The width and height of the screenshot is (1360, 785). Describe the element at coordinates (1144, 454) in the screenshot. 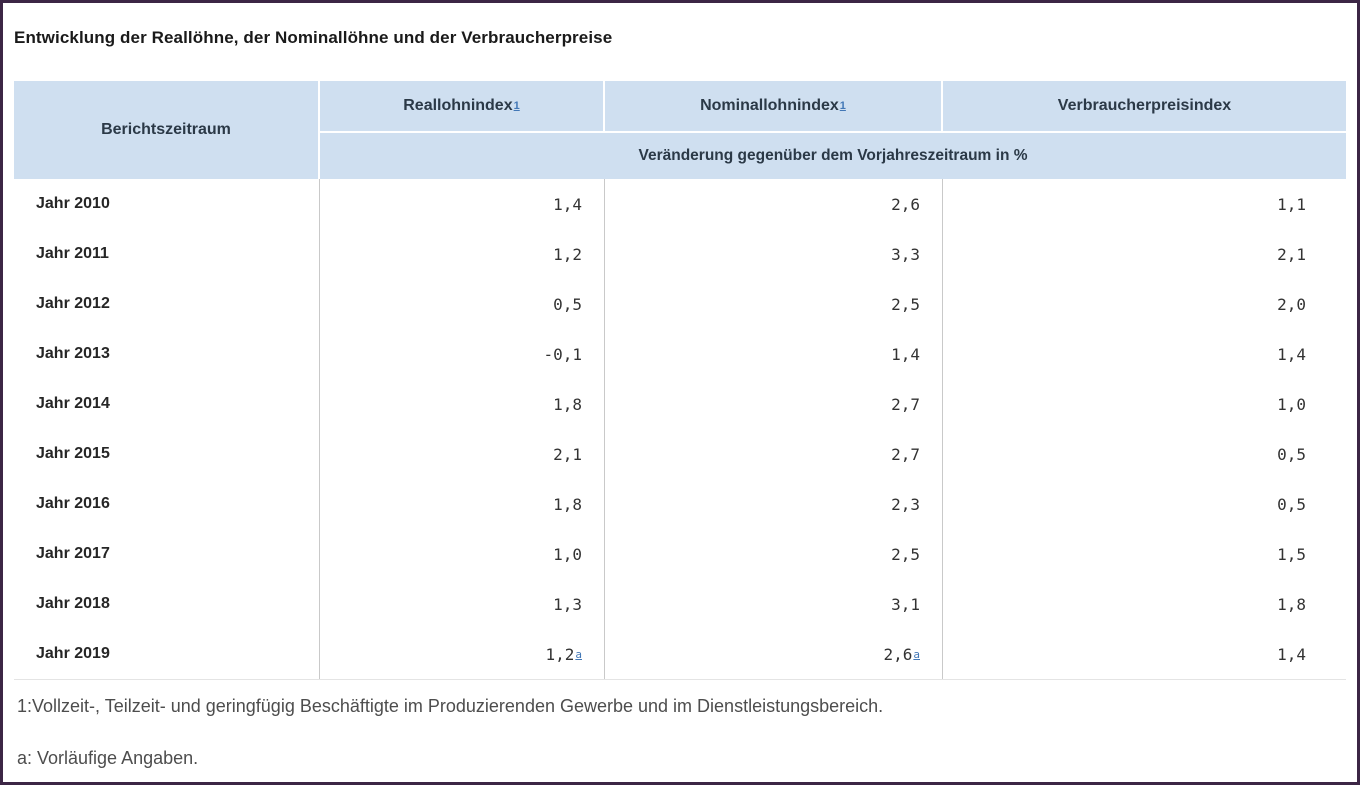

I see `verbraucherpreisindex-value-cell: 0,5` at that location.